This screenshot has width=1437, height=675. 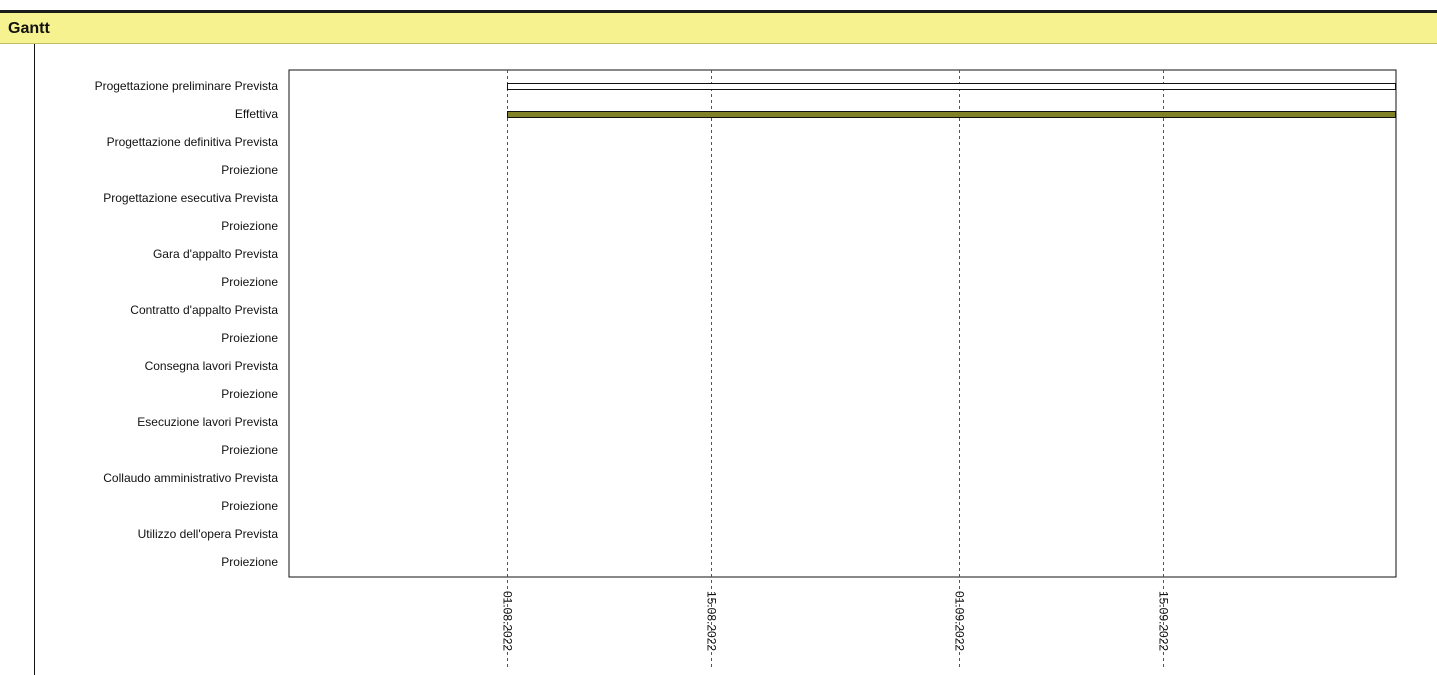 What do you see at coordinates (951, 114) in the screenshot?
I see `bar-effettiva` at bounding box center [951, 114].